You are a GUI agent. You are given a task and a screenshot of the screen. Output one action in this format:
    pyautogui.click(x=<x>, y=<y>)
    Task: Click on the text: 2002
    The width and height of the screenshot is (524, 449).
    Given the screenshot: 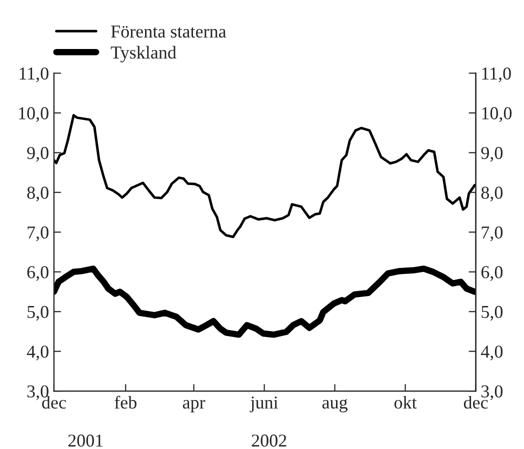 What is the action you would take?
    pyautogui.click(x=269, y=440)
    